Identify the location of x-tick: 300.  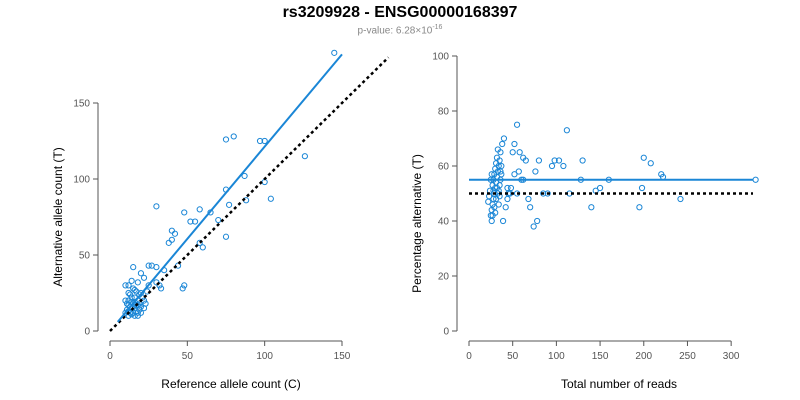
(731, 351).